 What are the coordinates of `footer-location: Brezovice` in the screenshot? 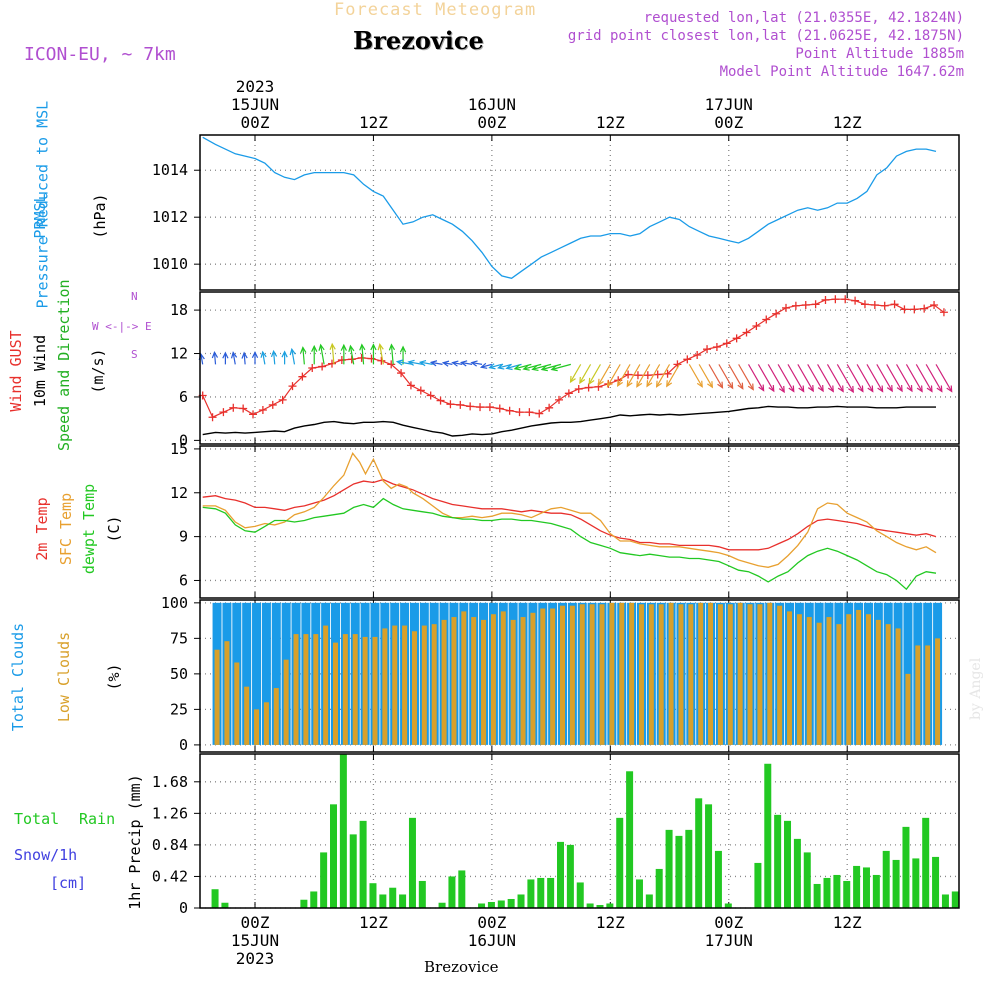 It's located at (461, 967).